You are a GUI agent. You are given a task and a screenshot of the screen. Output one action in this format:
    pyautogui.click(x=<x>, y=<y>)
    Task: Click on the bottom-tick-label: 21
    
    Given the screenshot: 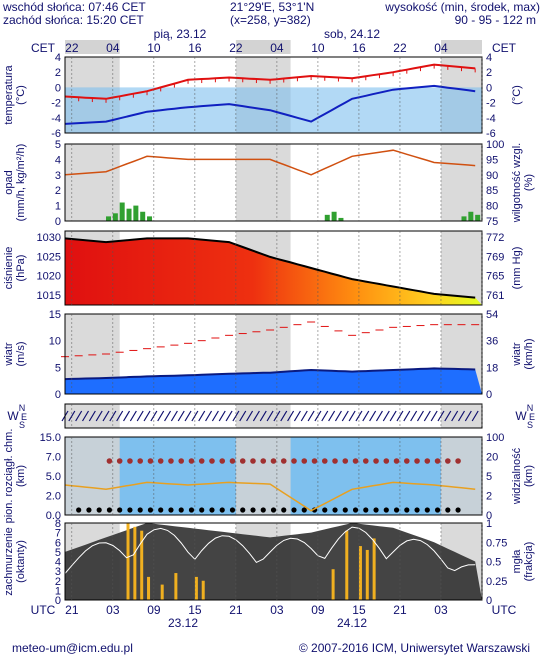 What is the action you would take?
    pyautogui.click(x=72, y=610)
    